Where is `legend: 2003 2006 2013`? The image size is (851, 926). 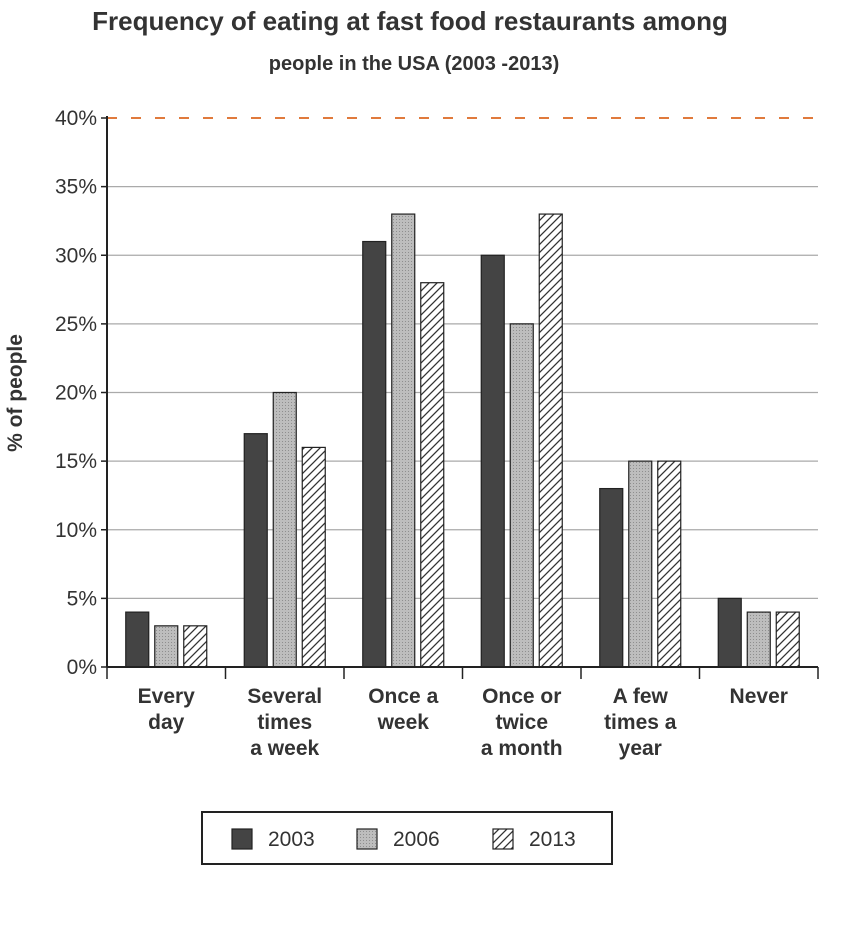 legend: 2003 2006 2013 is located at coordinates (407, 838).